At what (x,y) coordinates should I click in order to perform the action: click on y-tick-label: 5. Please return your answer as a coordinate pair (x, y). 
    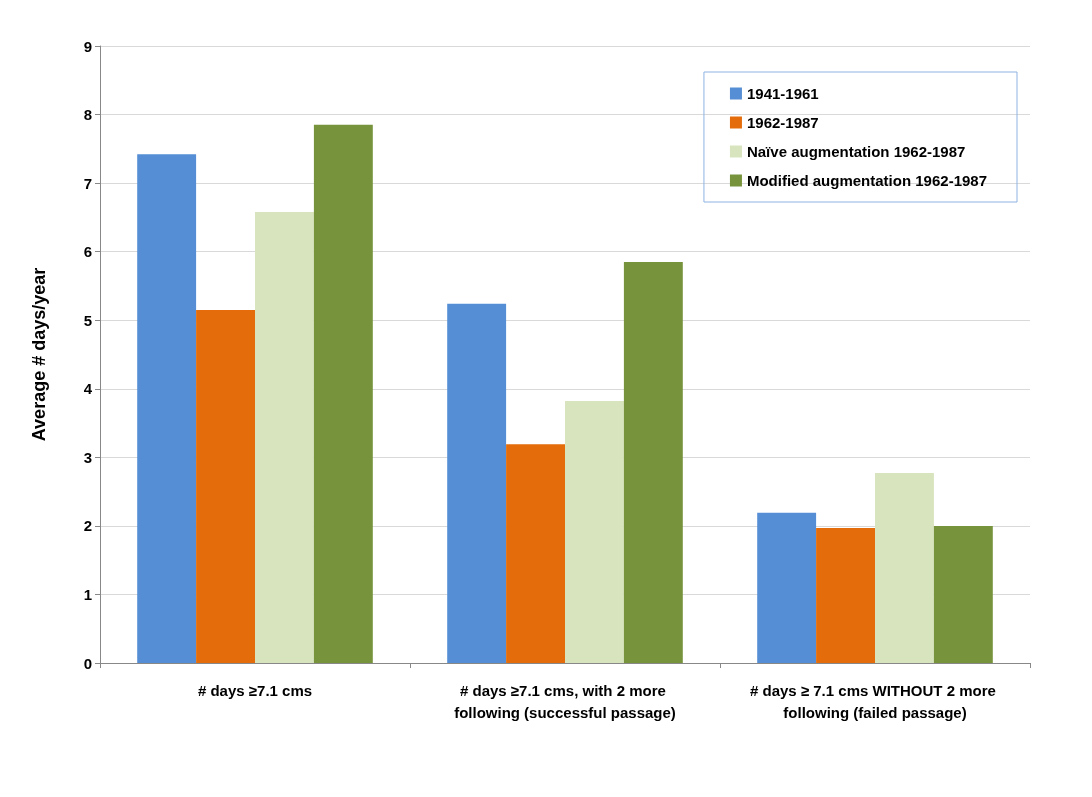
    Looking at the image, I should click on (87, 320).